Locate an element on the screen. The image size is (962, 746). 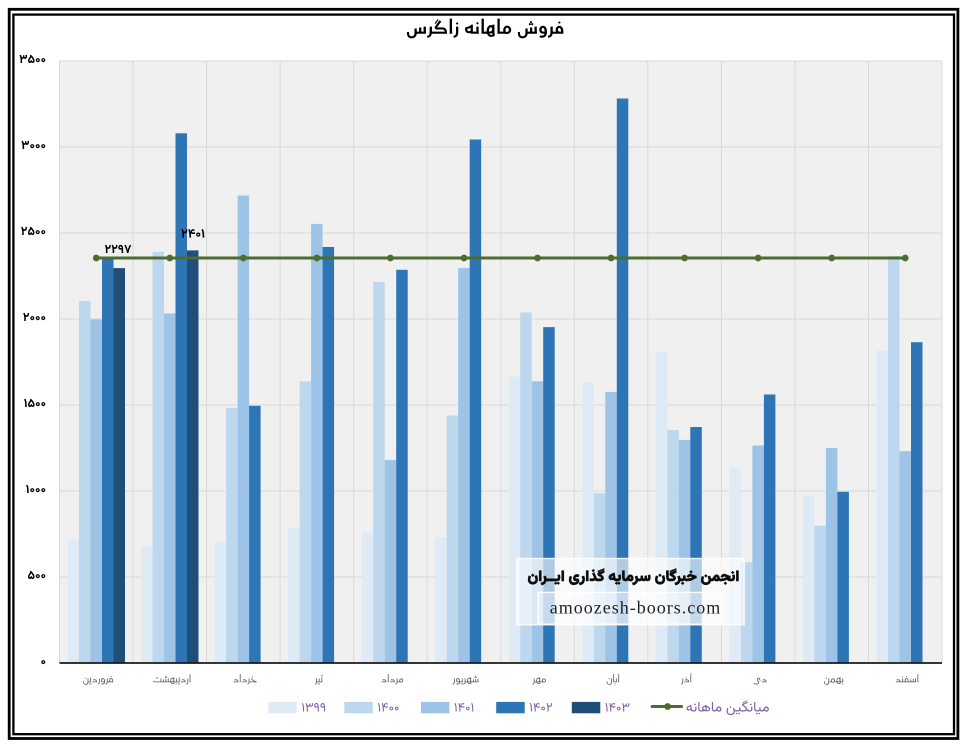
svg-text: amoozesh-boors.com is located at coordinates (635, 608).